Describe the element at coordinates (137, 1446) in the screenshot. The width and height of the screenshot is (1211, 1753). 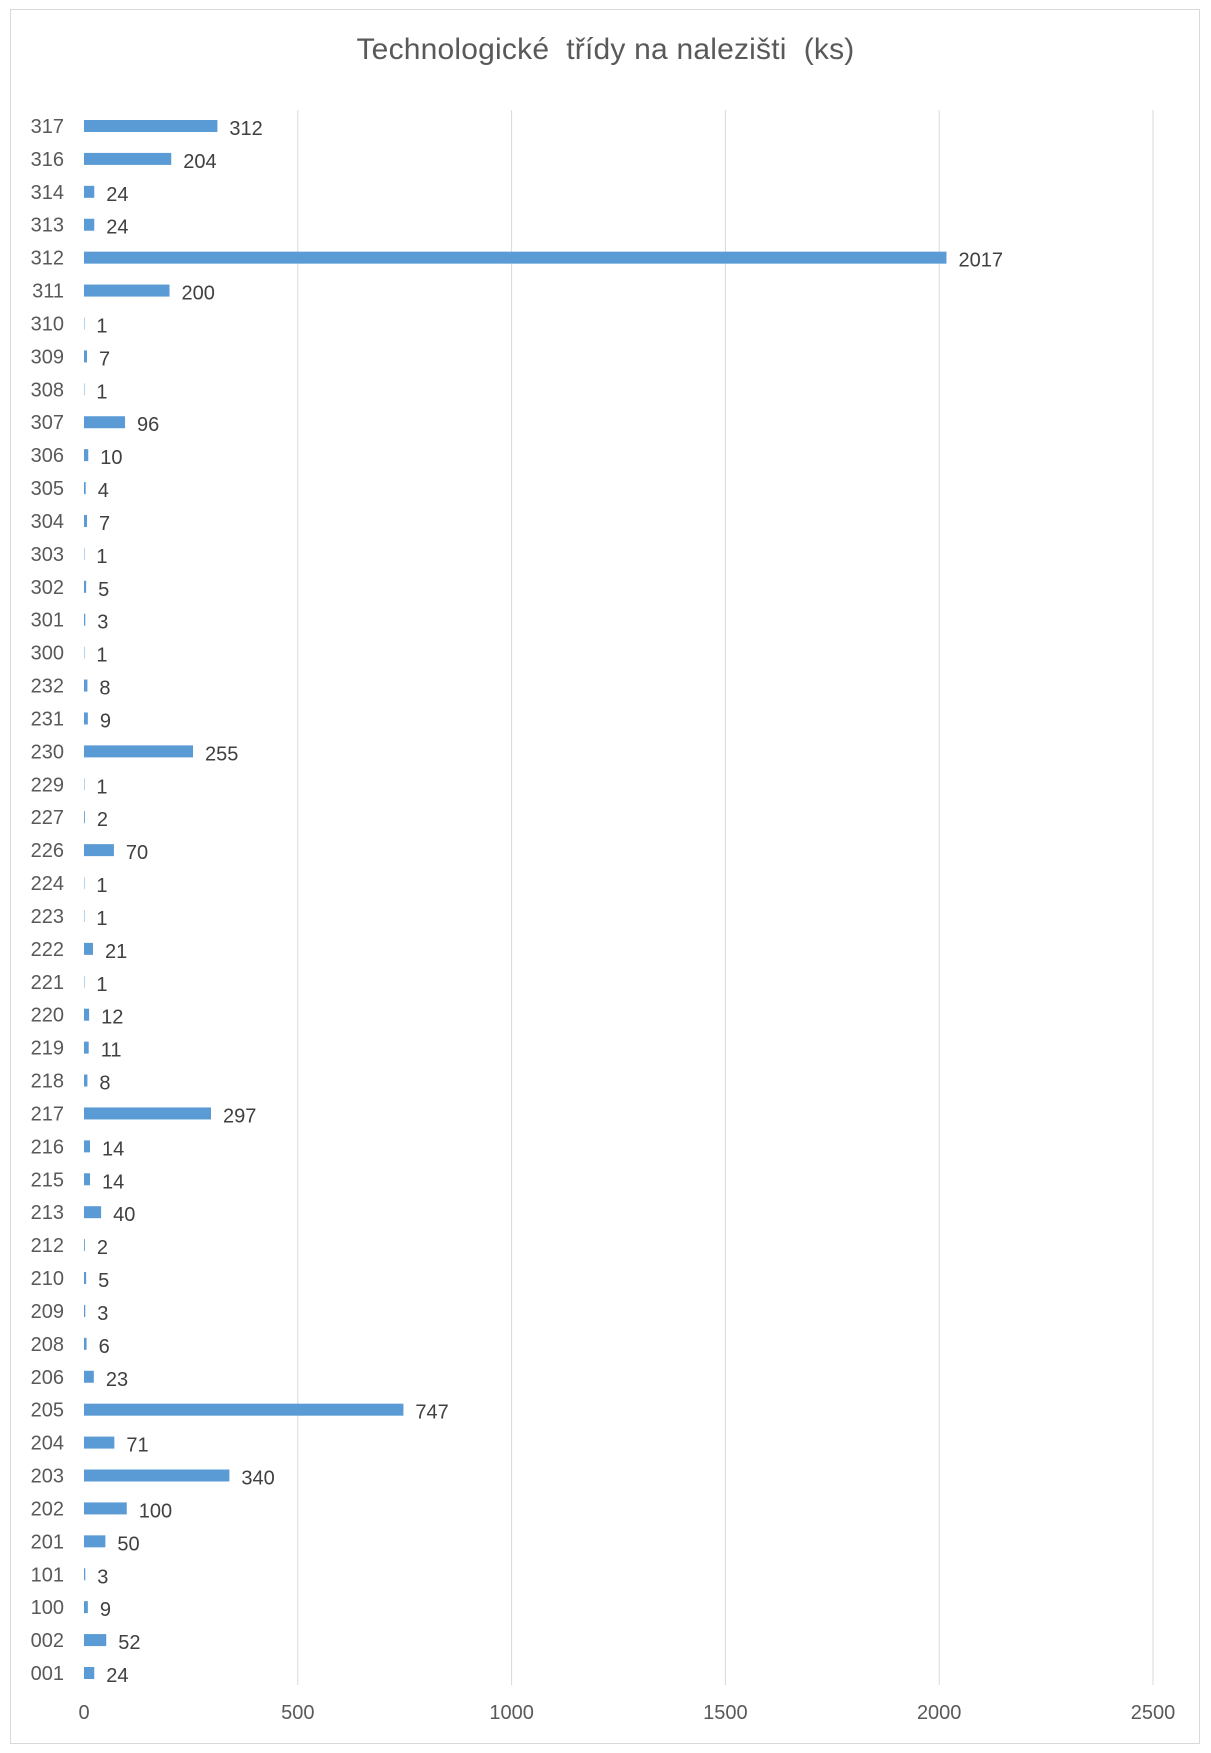
I see `data-label-204: 71` at that location.